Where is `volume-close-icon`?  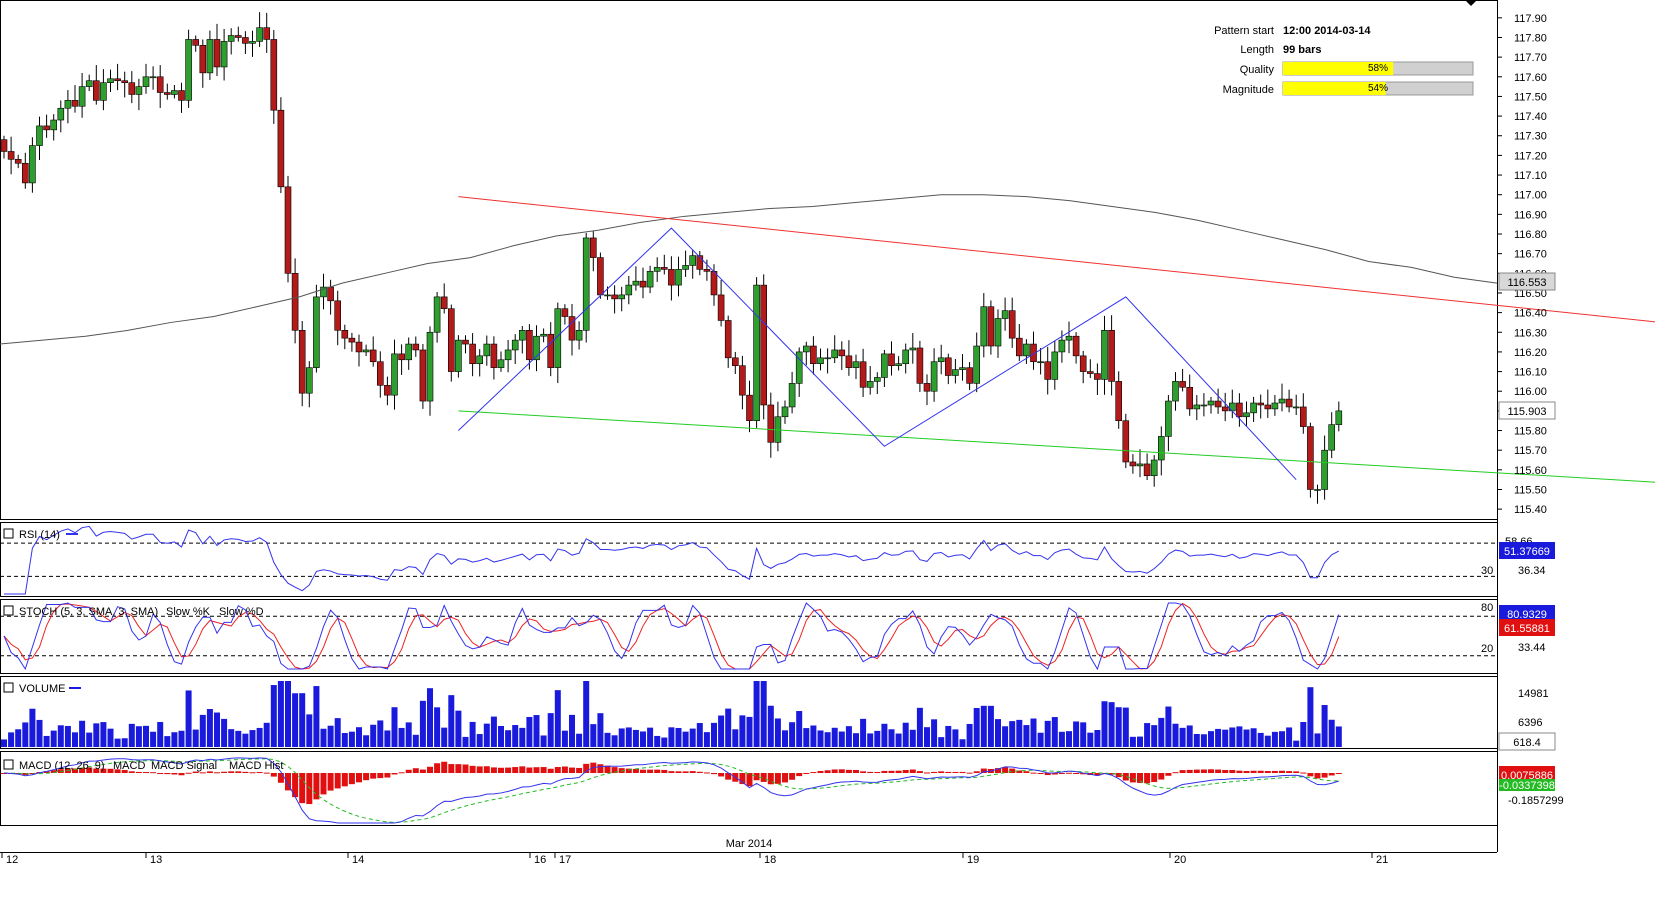
volume-close-icon is located at coordinates (8, 687).